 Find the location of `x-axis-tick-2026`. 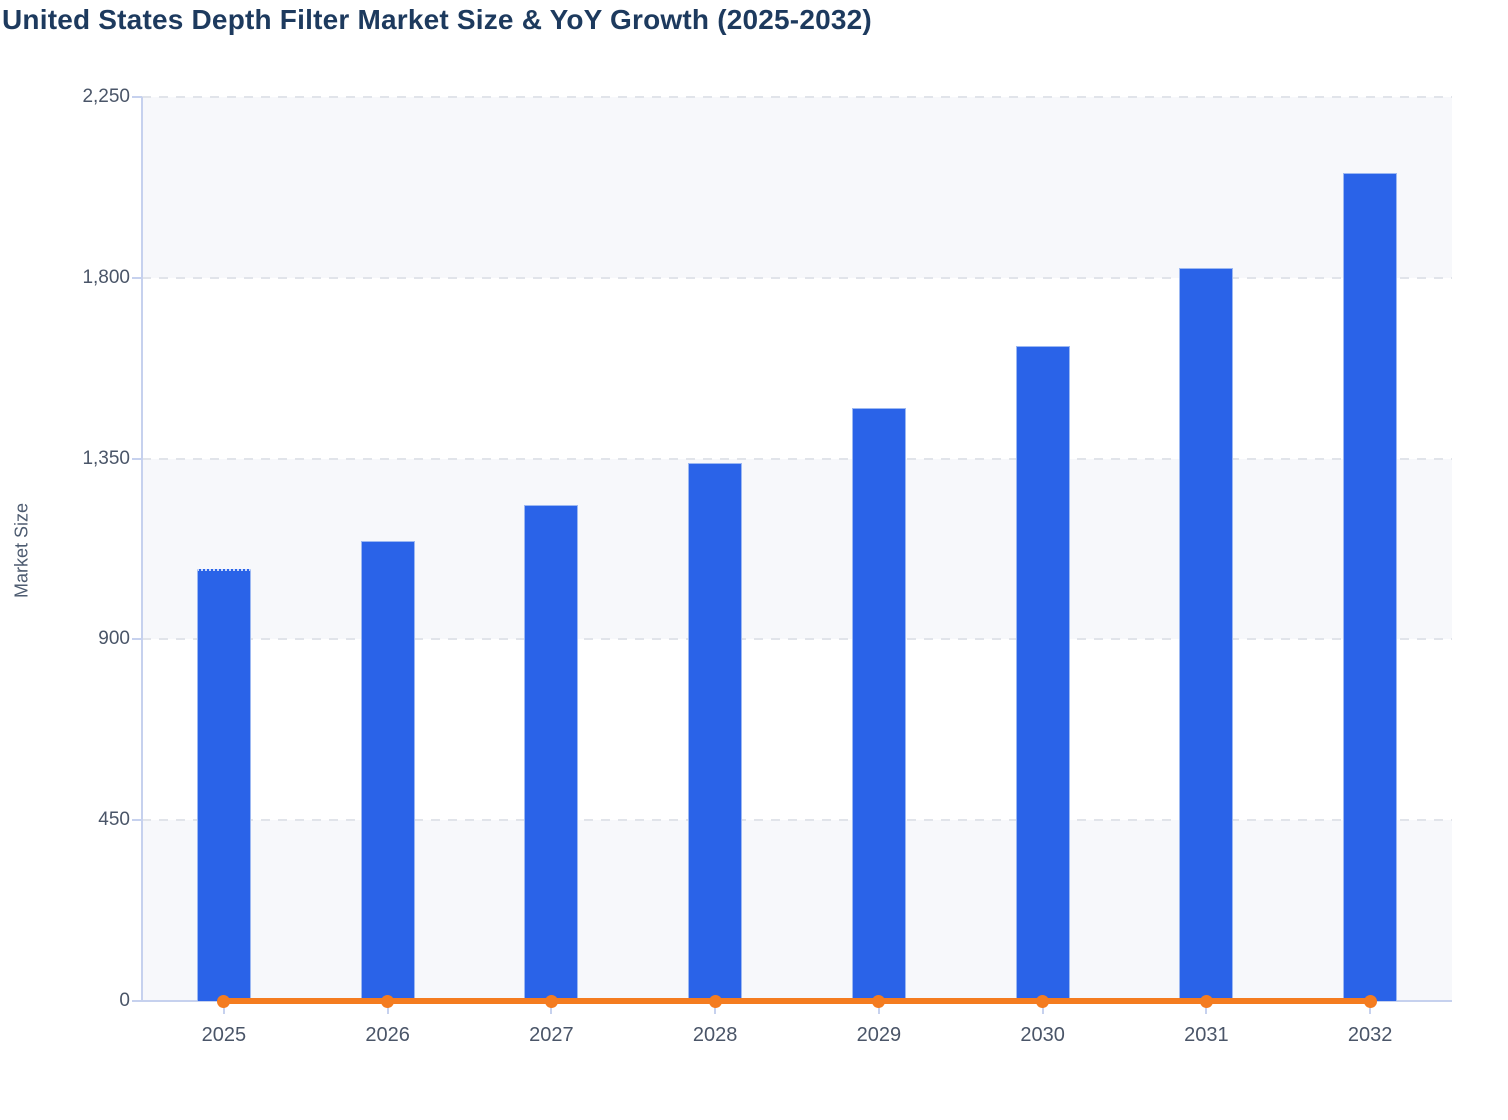

x-axis-tick-2026 is located at coordinates (387, 1009).